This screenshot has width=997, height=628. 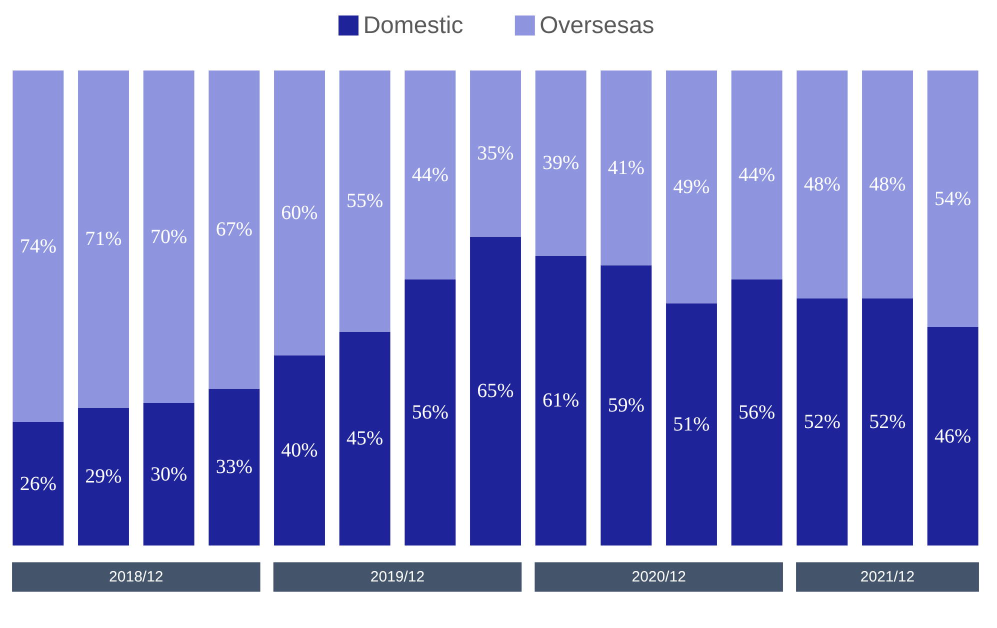 What do you see at coordinates (887, 577) in the screenshot?
I see `text: 2021/12` at bounding box center [887, 577].